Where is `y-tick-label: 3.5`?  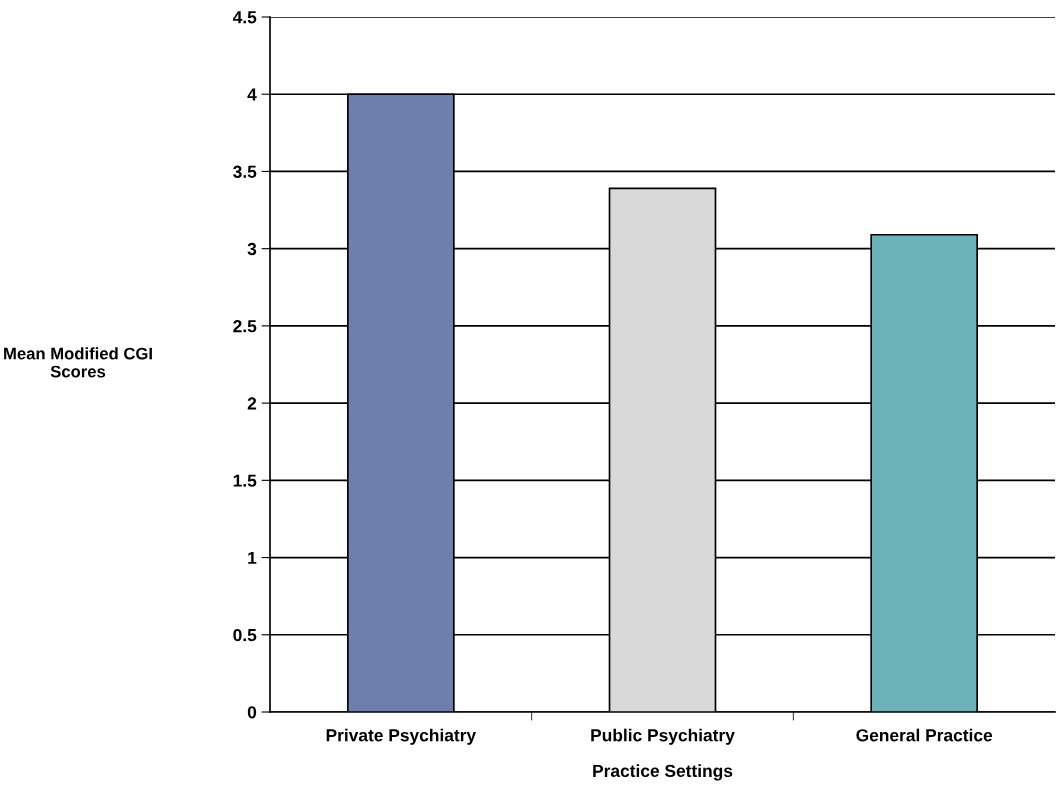 y-tick-label: 3.5 is located at coordinates (245, 171).